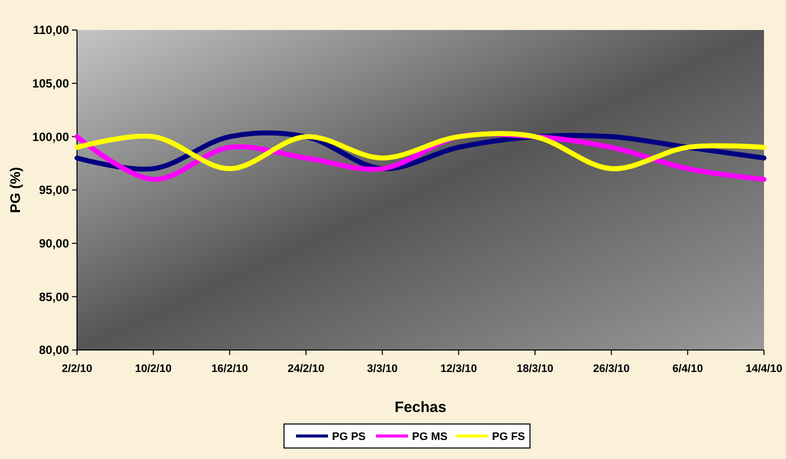  Describe the element at coordinates (349, 436) in the screenshot. I see `legend-label: PG PS` at that location.